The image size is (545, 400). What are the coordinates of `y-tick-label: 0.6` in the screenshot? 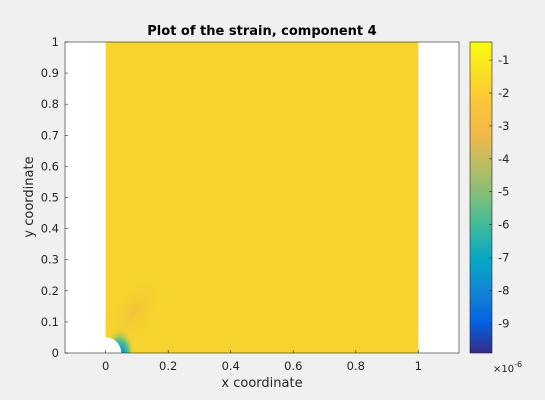 It's located at (50, 166).